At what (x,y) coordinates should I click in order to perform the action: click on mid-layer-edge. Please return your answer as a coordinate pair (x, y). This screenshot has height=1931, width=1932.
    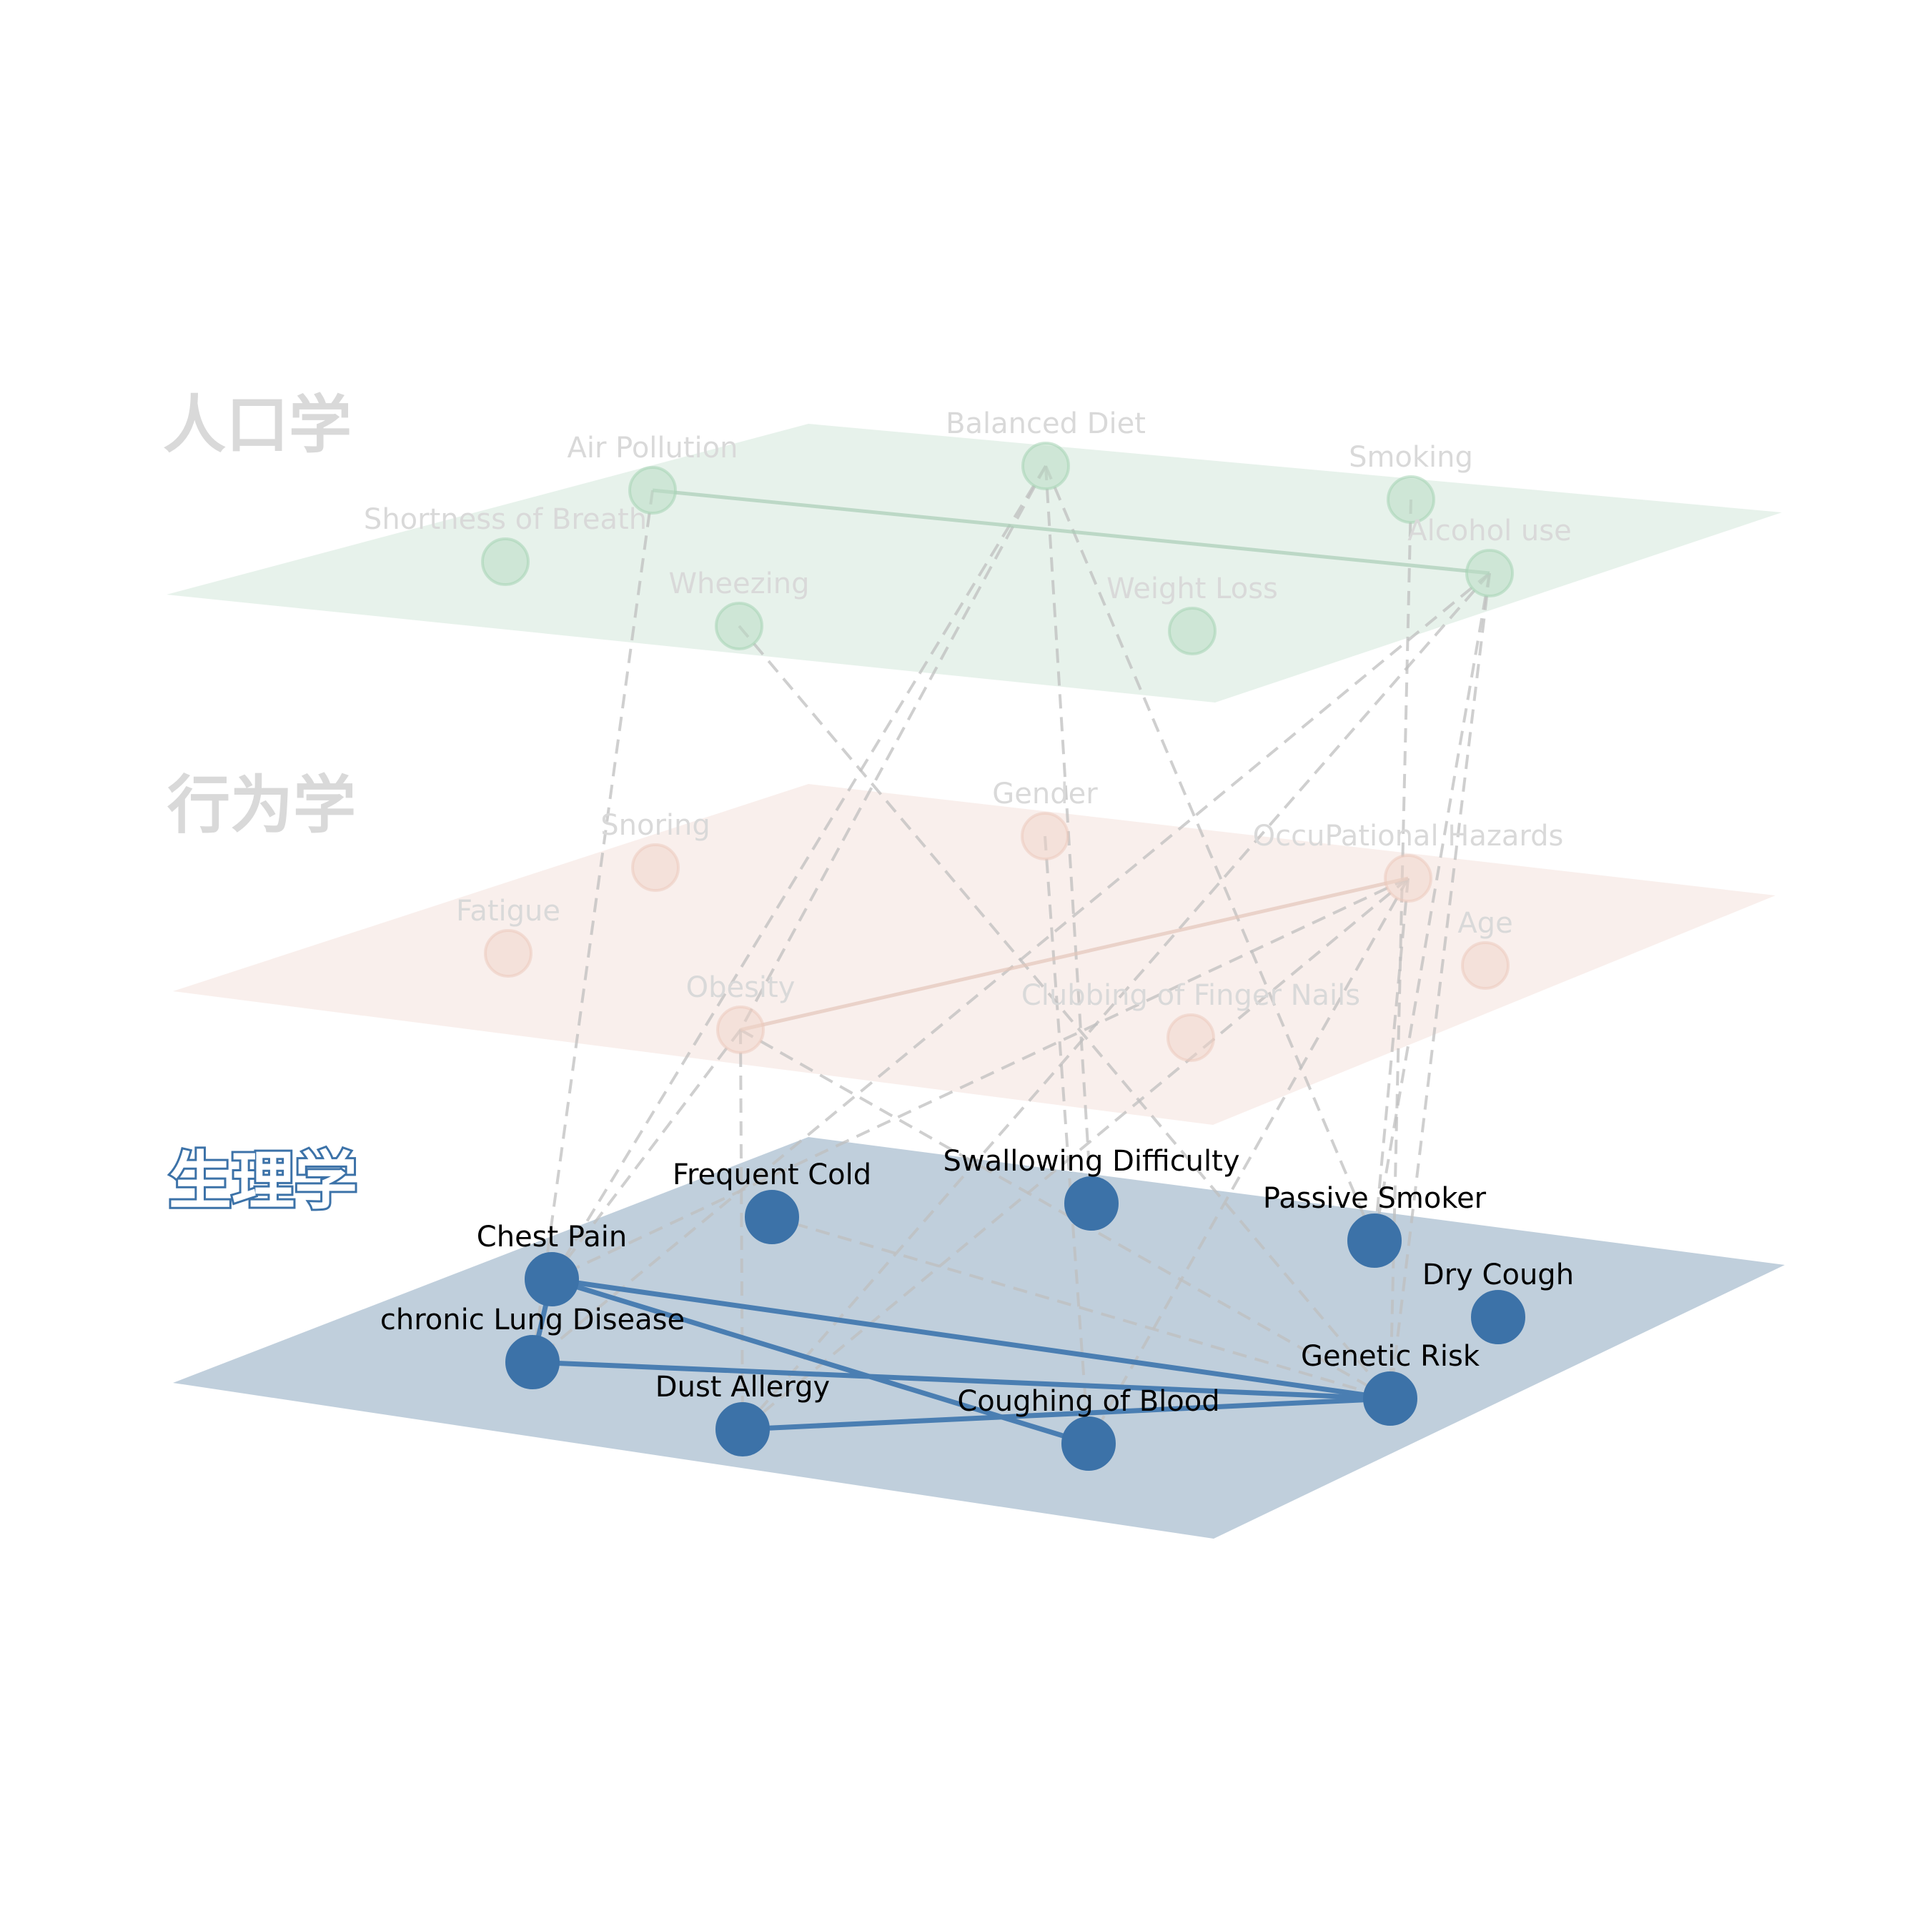
    Looking at the image, I should click on (1074, 954).